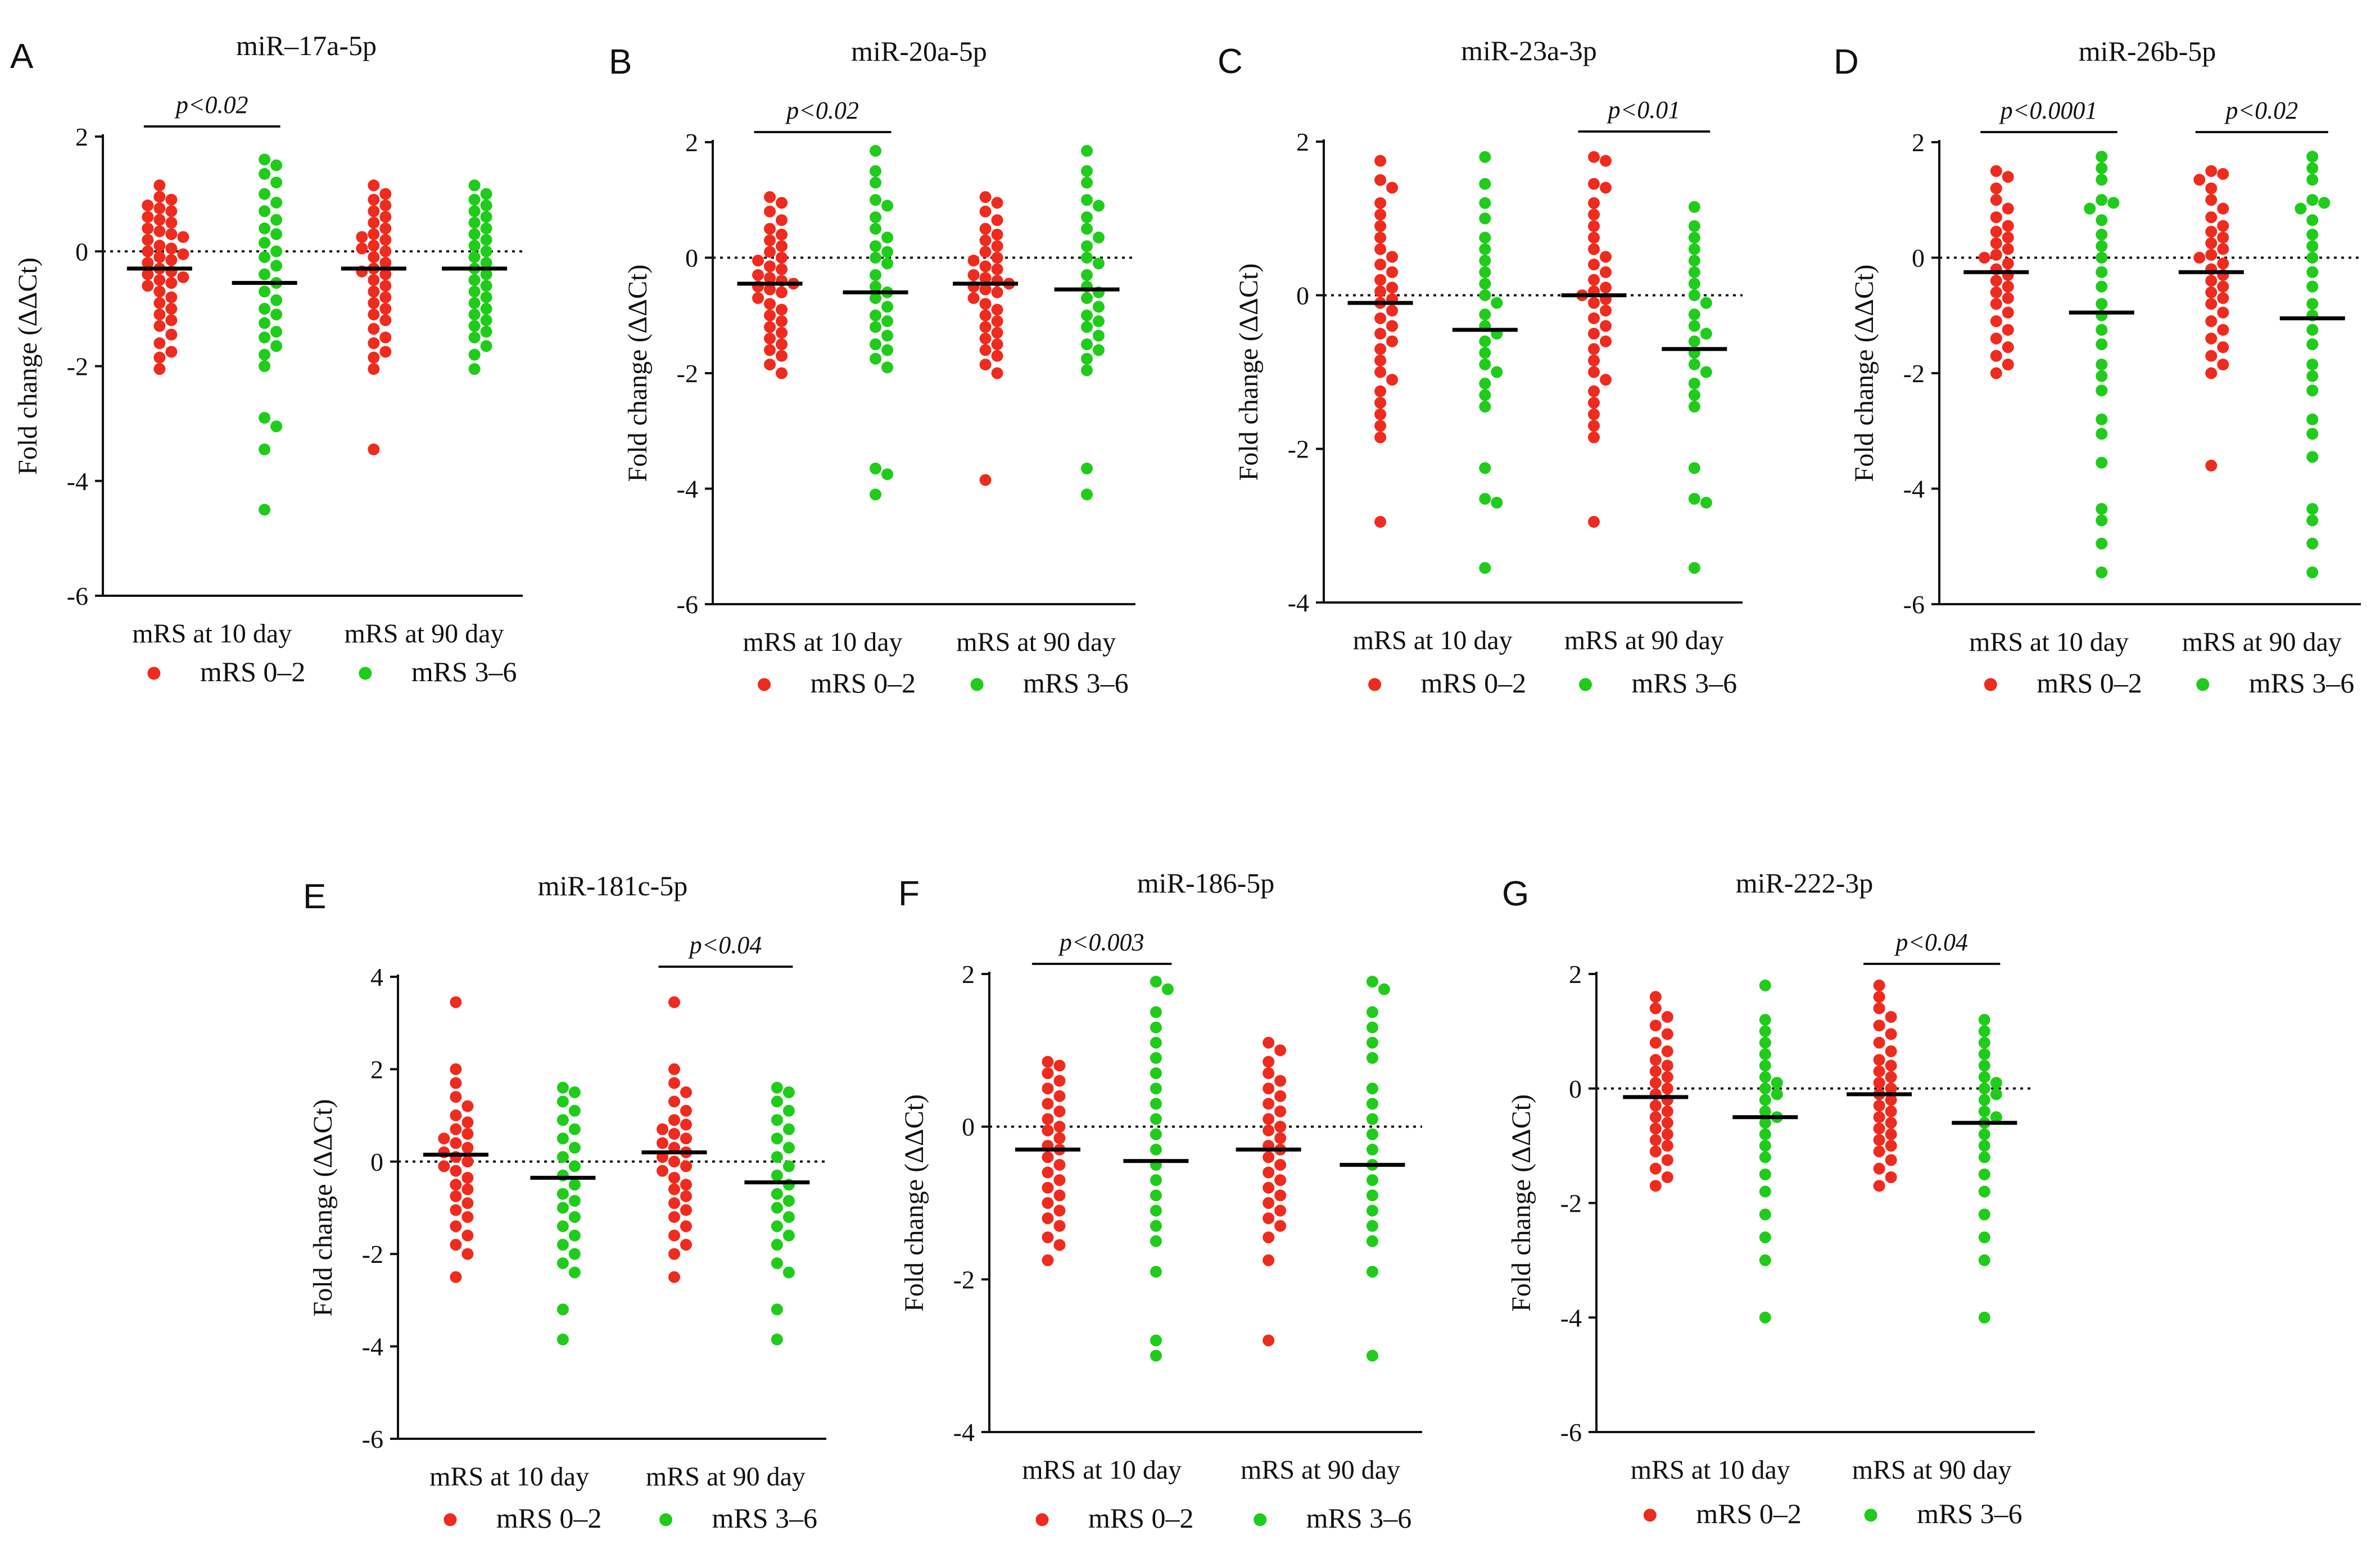 The height and width of the screenshot is (1545, 2380). What do you see at coordinates (2261, 110) in the screenshot?
I see `p-value-label: p<0.02` at bounding box center [2261, 110].